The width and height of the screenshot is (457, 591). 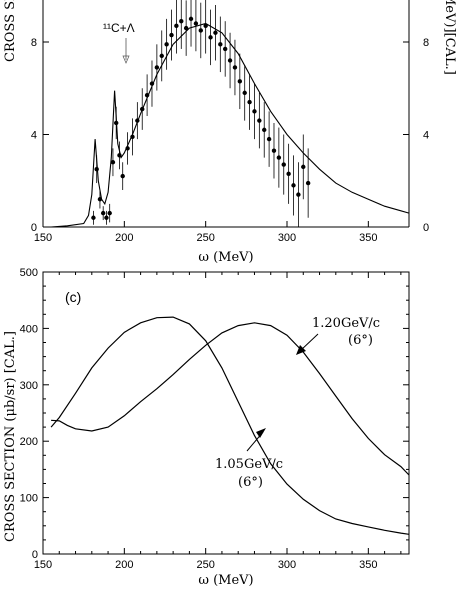 I want to click on bottom-y-tick-label: 300, so click(x=29, y=386).